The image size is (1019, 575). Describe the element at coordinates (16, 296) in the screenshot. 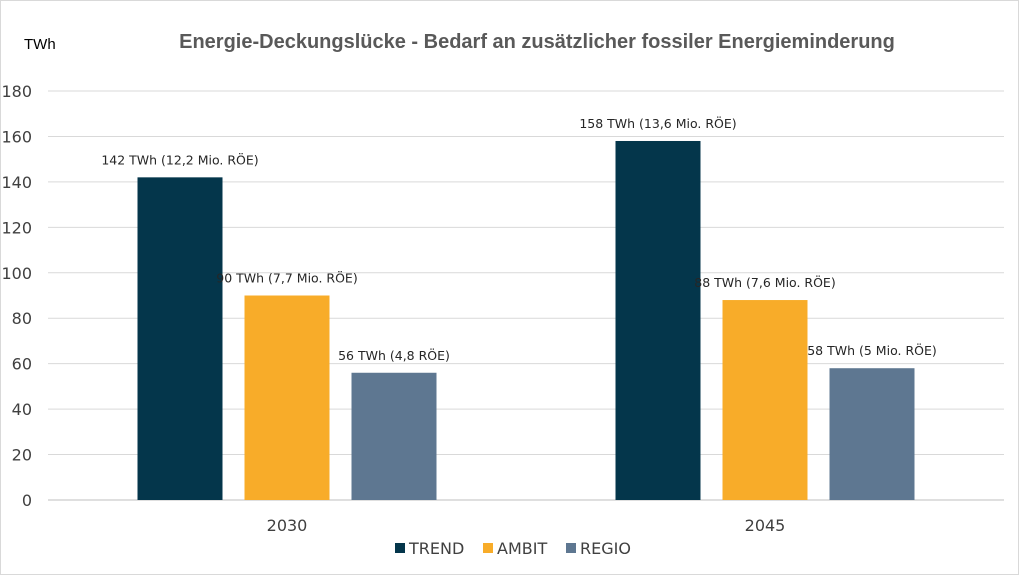

I see `y-axis-ticks: 0 20 40 60 80 100 120 140 160 180` at that location.